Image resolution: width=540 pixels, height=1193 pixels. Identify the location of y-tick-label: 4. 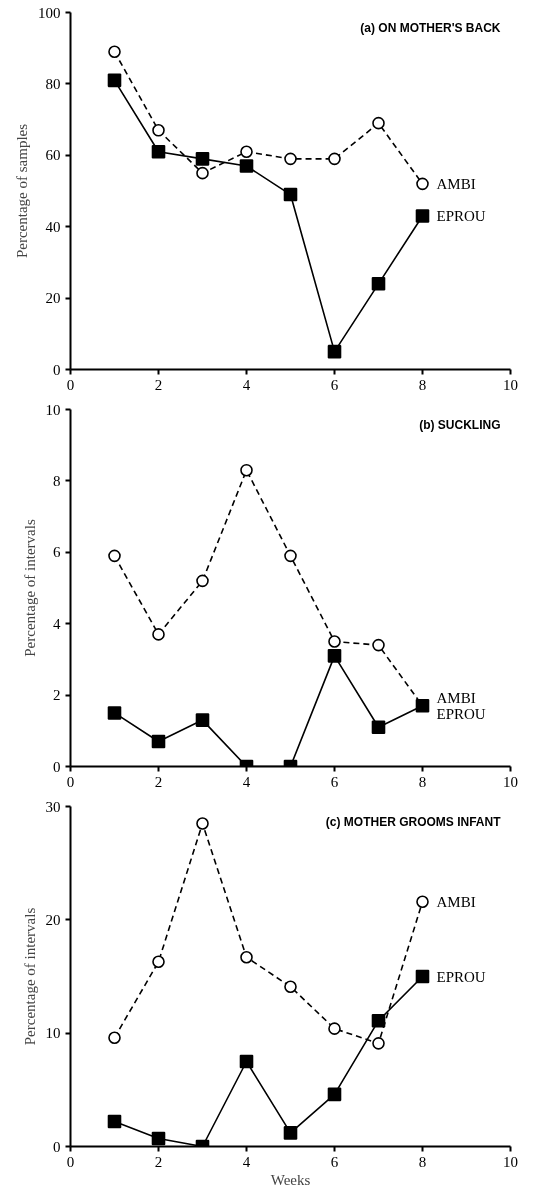
(57, 623).